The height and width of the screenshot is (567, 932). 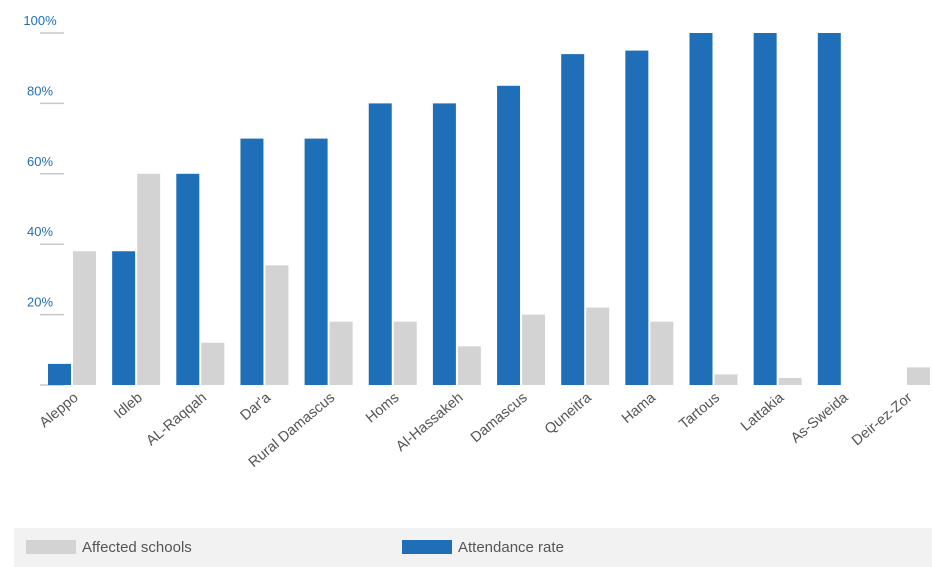 I want to click on bar-affected-dar-a, so click(x=277, y=325).